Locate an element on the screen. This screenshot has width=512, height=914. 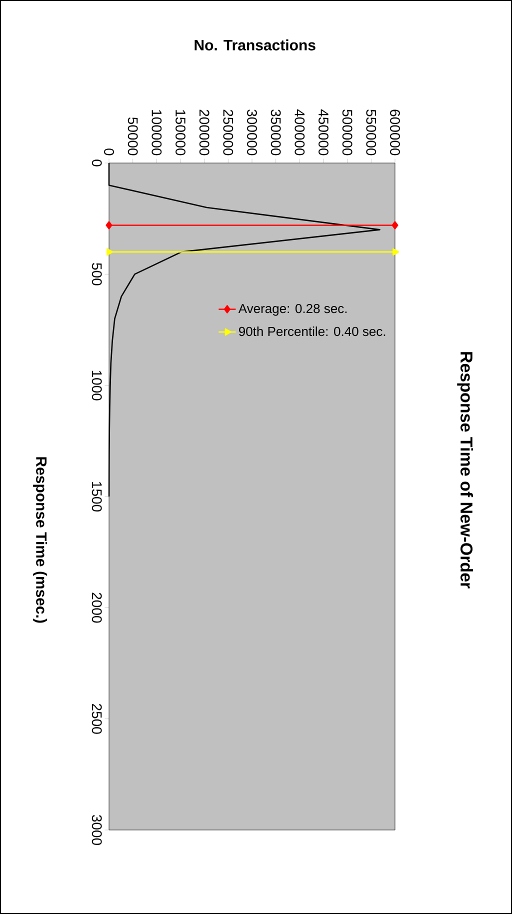
y-tick-label: 0 is located at coordinates (97, 163).